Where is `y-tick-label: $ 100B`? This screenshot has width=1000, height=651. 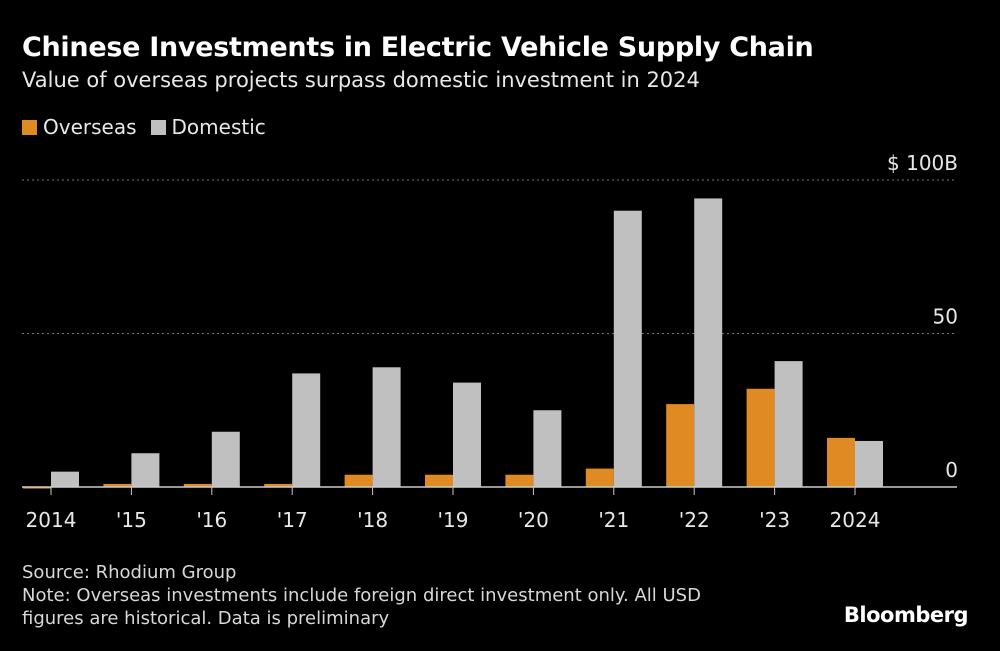
y-tick-label: $ 100B is located at coordinates (922, 163).